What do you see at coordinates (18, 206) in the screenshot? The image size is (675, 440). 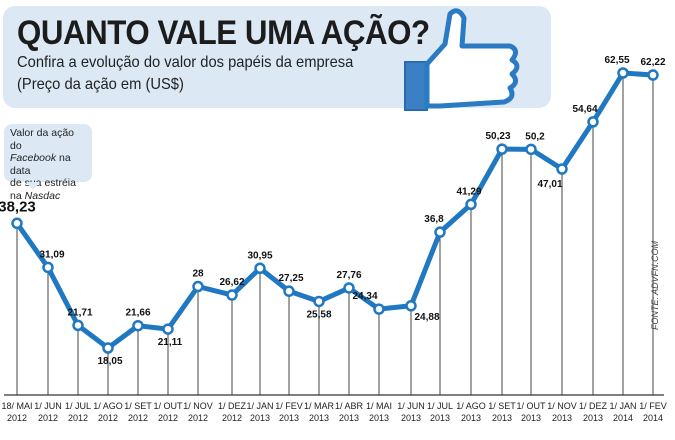 I see `data-label: 38,23` at bounding box center [18, 206].